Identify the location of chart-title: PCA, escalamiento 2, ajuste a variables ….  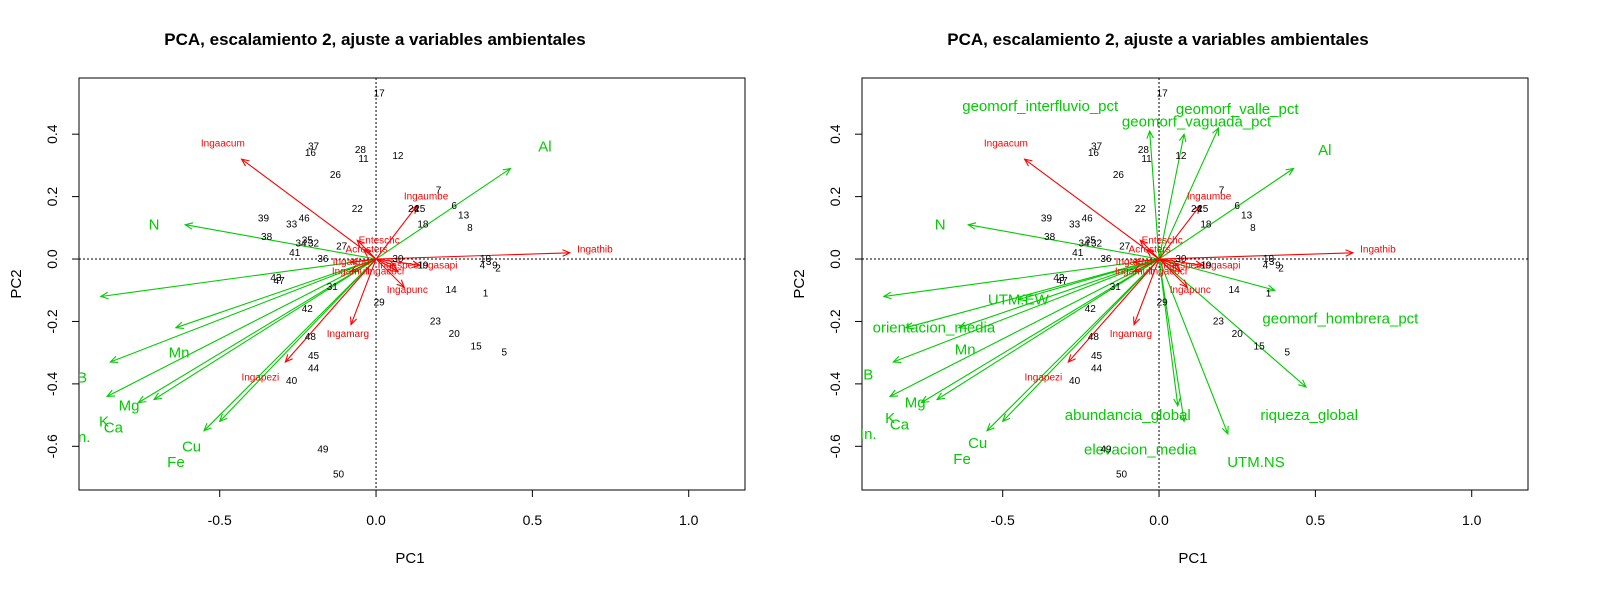
(374, 39).